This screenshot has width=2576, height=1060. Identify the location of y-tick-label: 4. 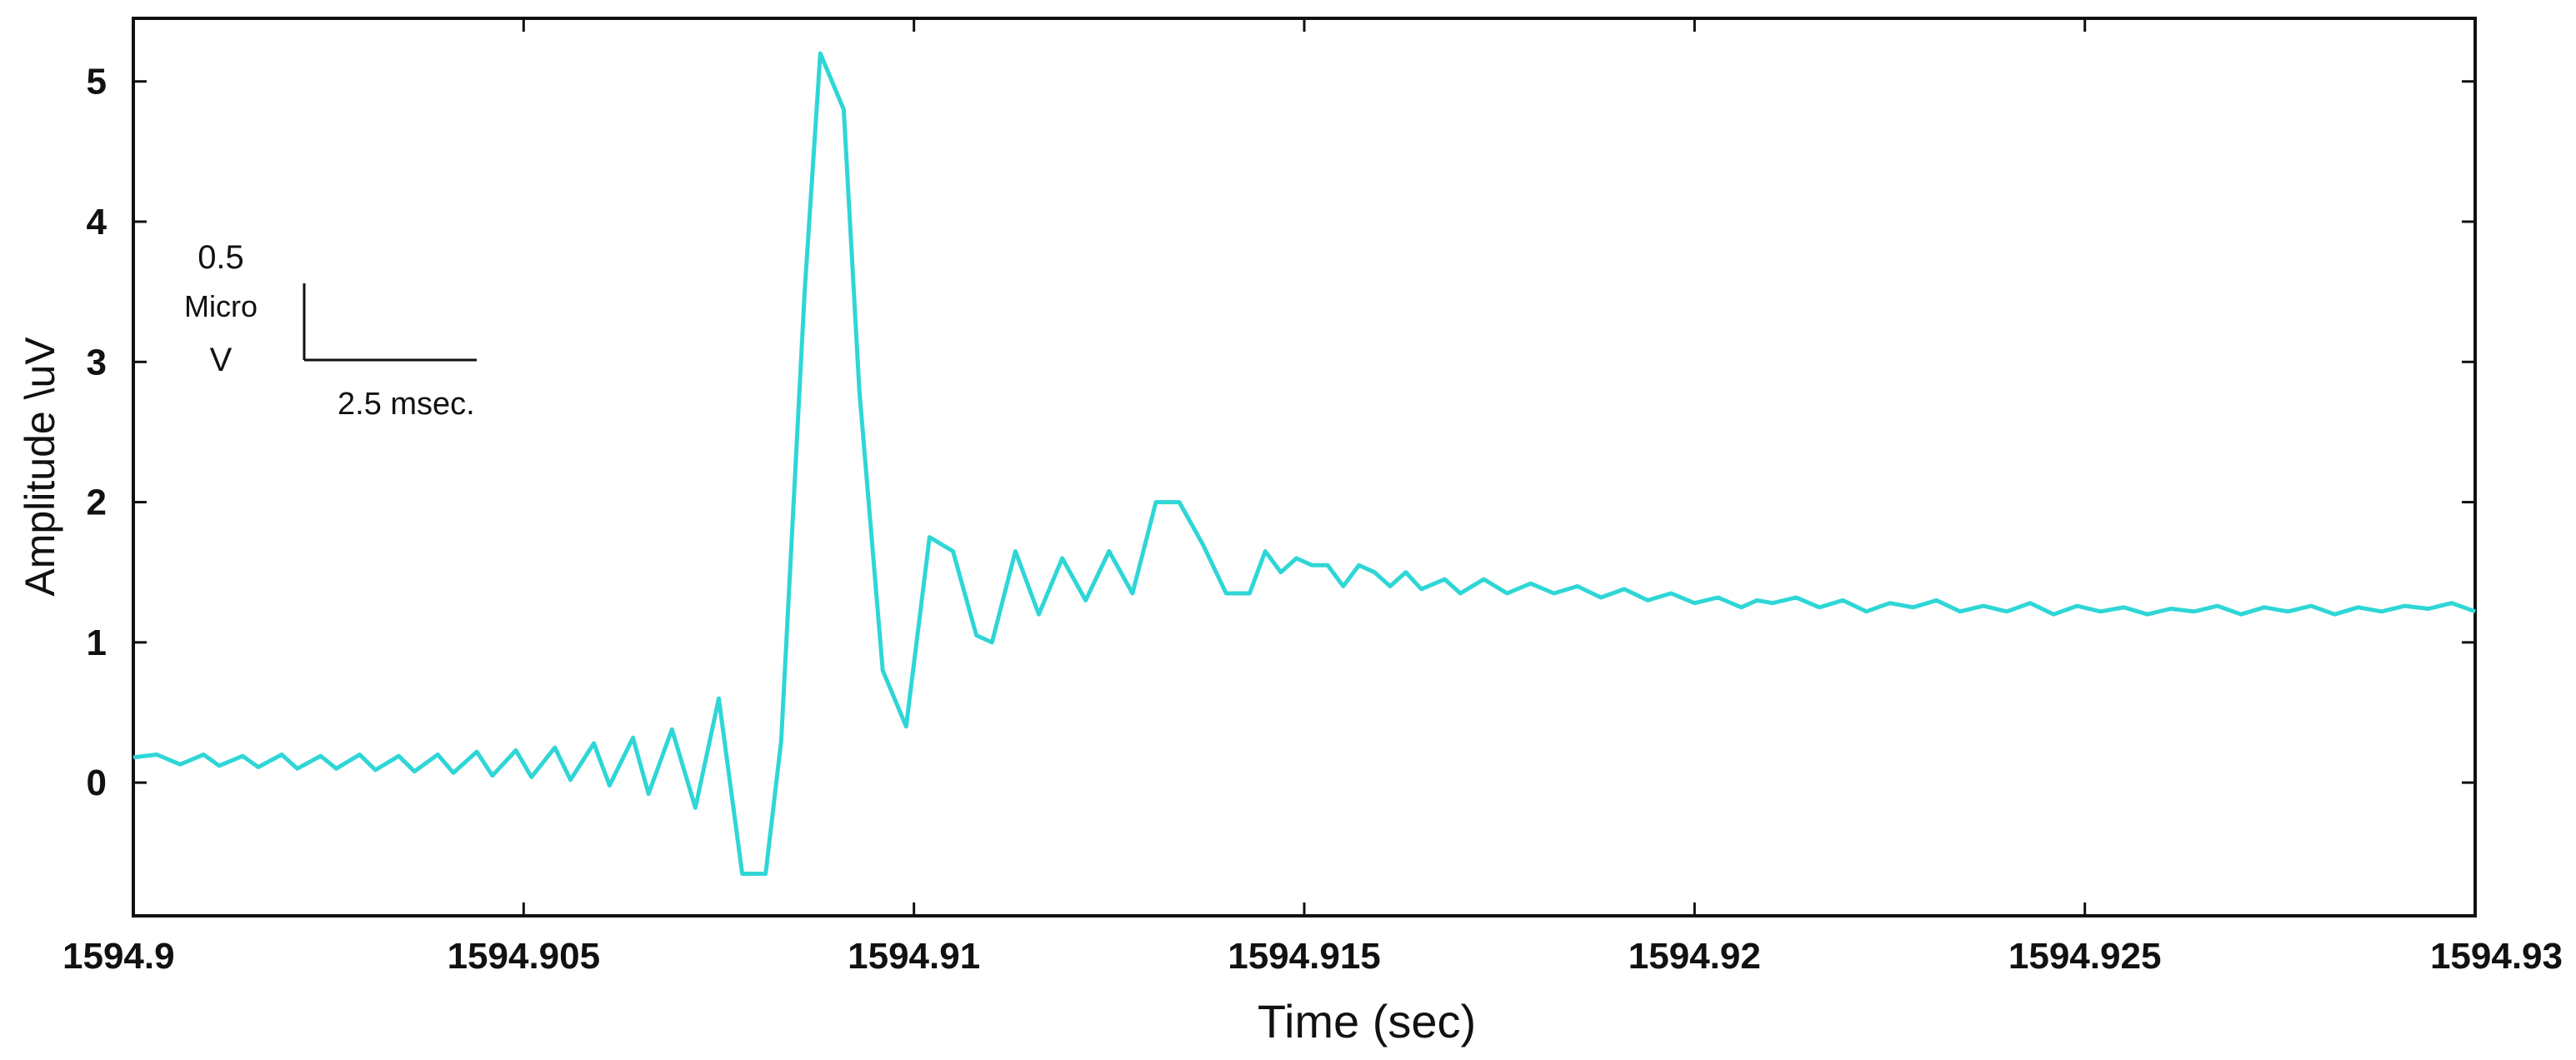
(97, 222).